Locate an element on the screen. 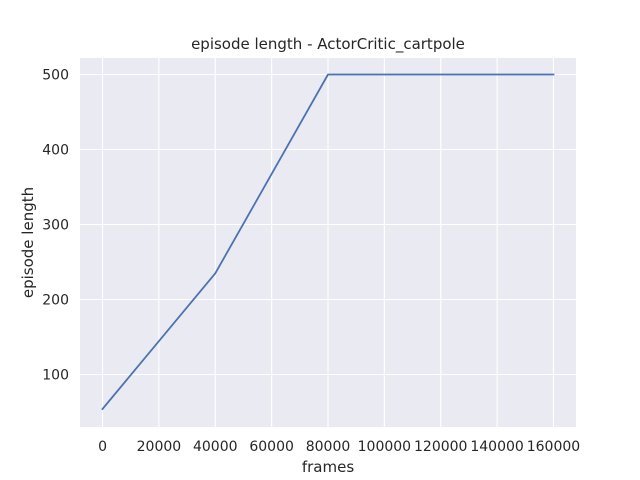 Image resolution: width=640 pixels, height=480 pixels. y-tick-label: 300 is located at coordinates (55, 226).